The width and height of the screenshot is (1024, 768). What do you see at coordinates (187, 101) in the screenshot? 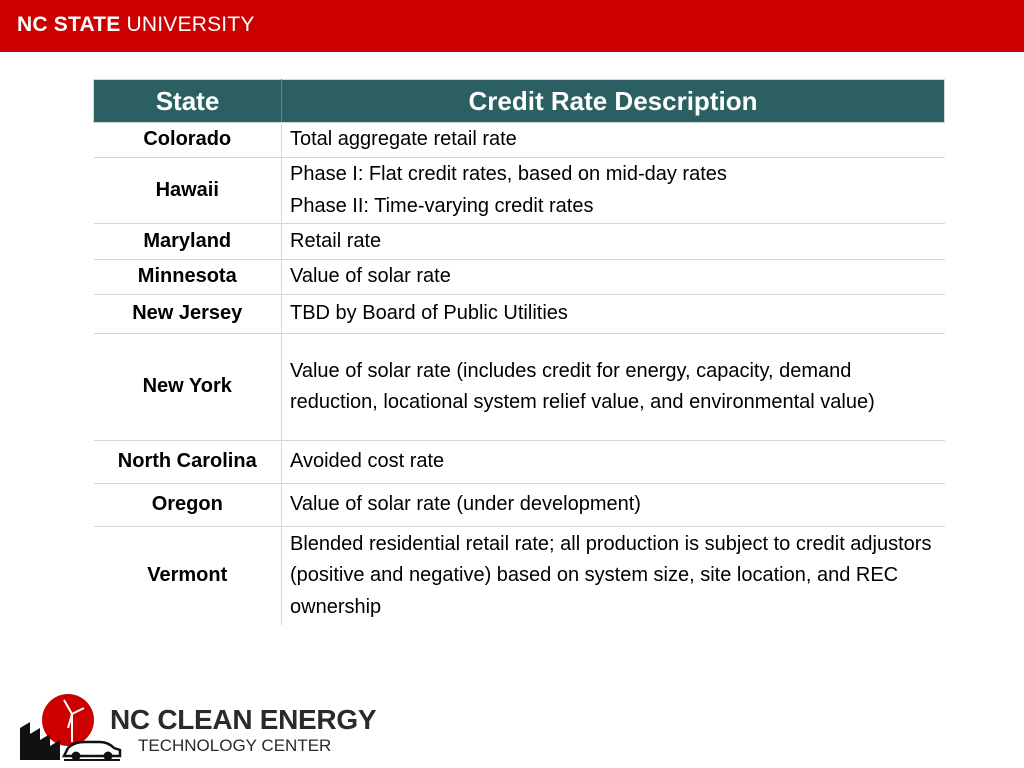
I see `header-state: State` at bounding box center [187, 101].